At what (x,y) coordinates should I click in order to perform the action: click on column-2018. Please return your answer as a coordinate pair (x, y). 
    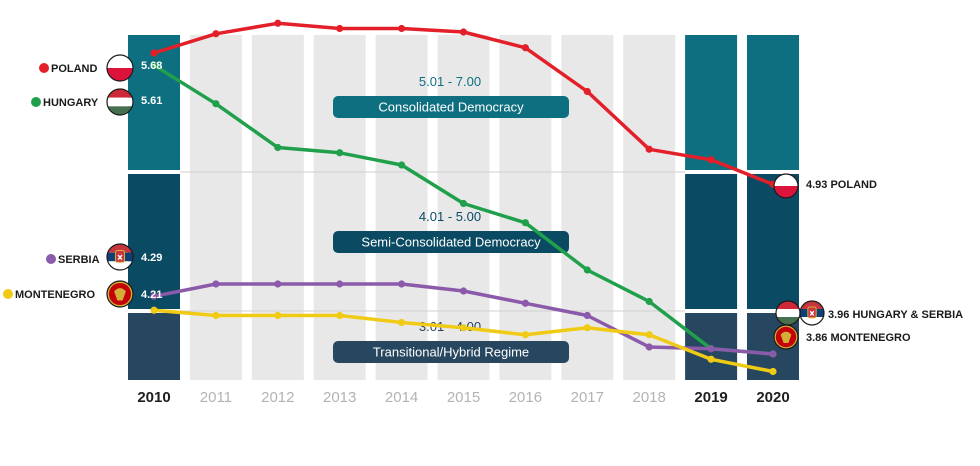
    Looking at the image, I should click on (649, 207).